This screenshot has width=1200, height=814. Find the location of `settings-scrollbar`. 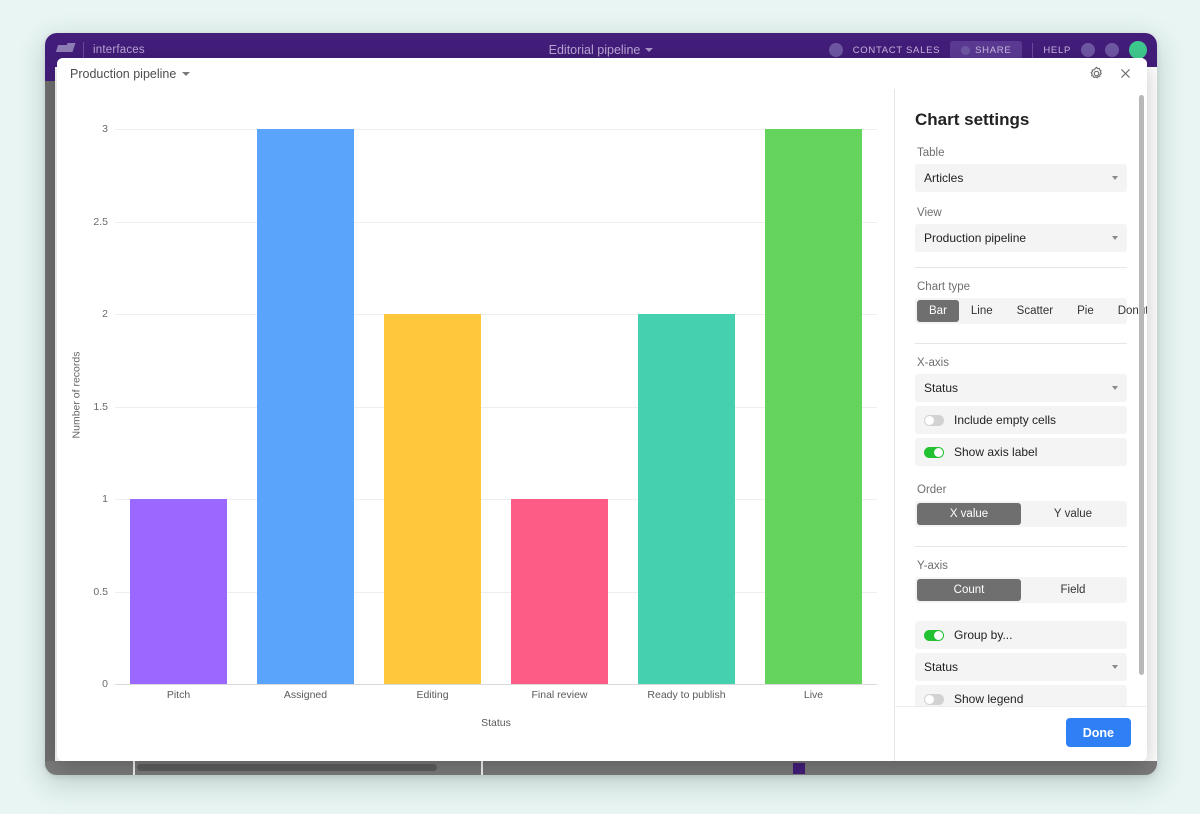

settings-scrollbar is located at coordinates (1141, 385).